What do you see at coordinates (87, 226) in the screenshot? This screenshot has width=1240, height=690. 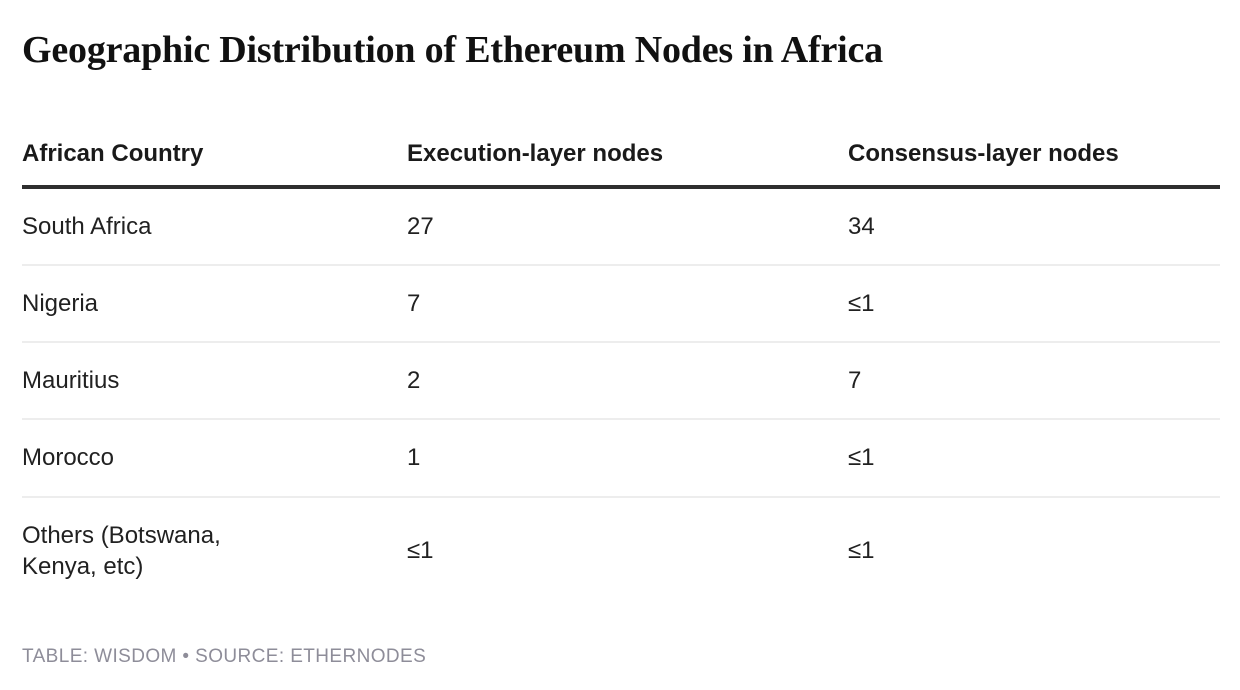 I see `cell-country: South Africa` at bounding box center [87, 226].